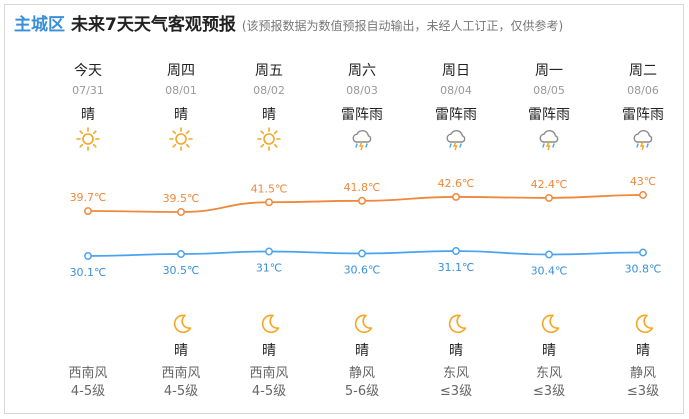 The image size is (689, 419). Describe the element at coordinates (269, 71) in the screenshot. I see `day-name: 周五` at that location.